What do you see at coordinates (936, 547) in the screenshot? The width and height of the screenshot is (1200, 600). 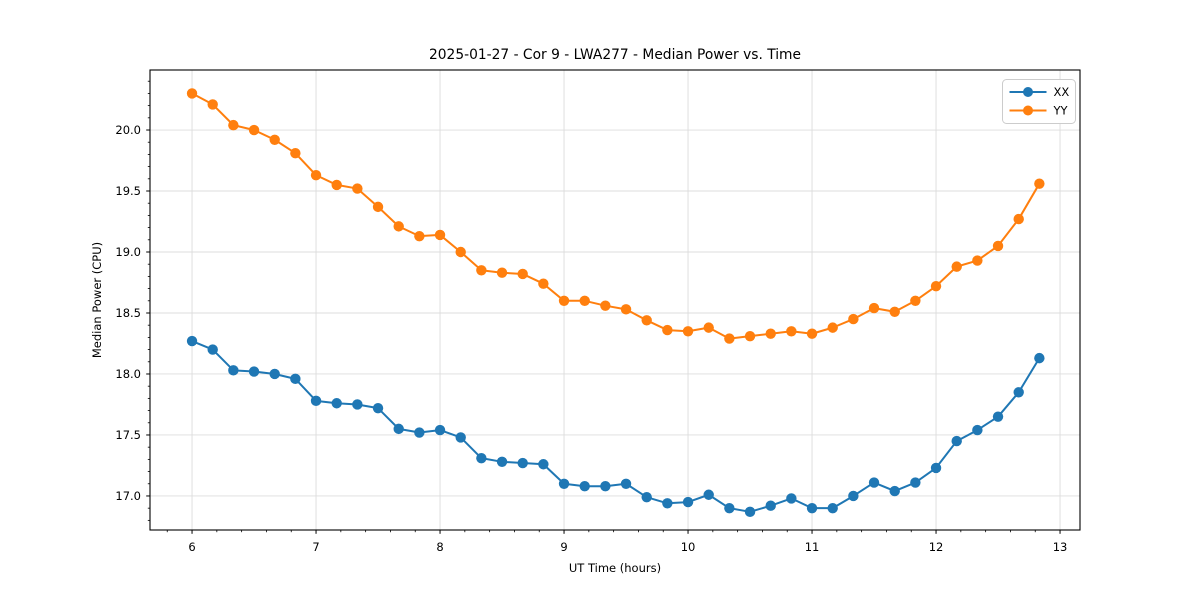 I see `x-tick-label: 12` at bounding box center [936, 547].